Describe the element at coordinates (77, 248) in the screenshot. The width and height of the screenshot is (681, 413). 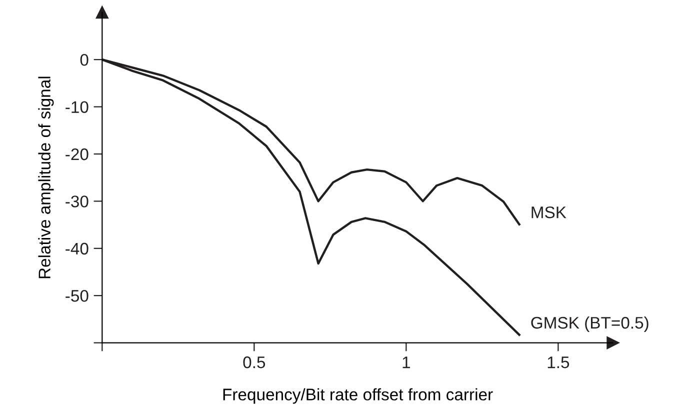
I see `y-tick-label: -40` at that location.